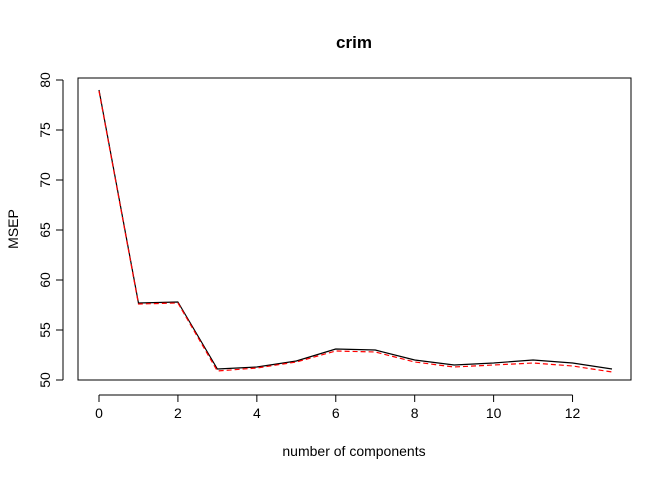  I want to click on x-tick-label: 2, so click(178, 413).